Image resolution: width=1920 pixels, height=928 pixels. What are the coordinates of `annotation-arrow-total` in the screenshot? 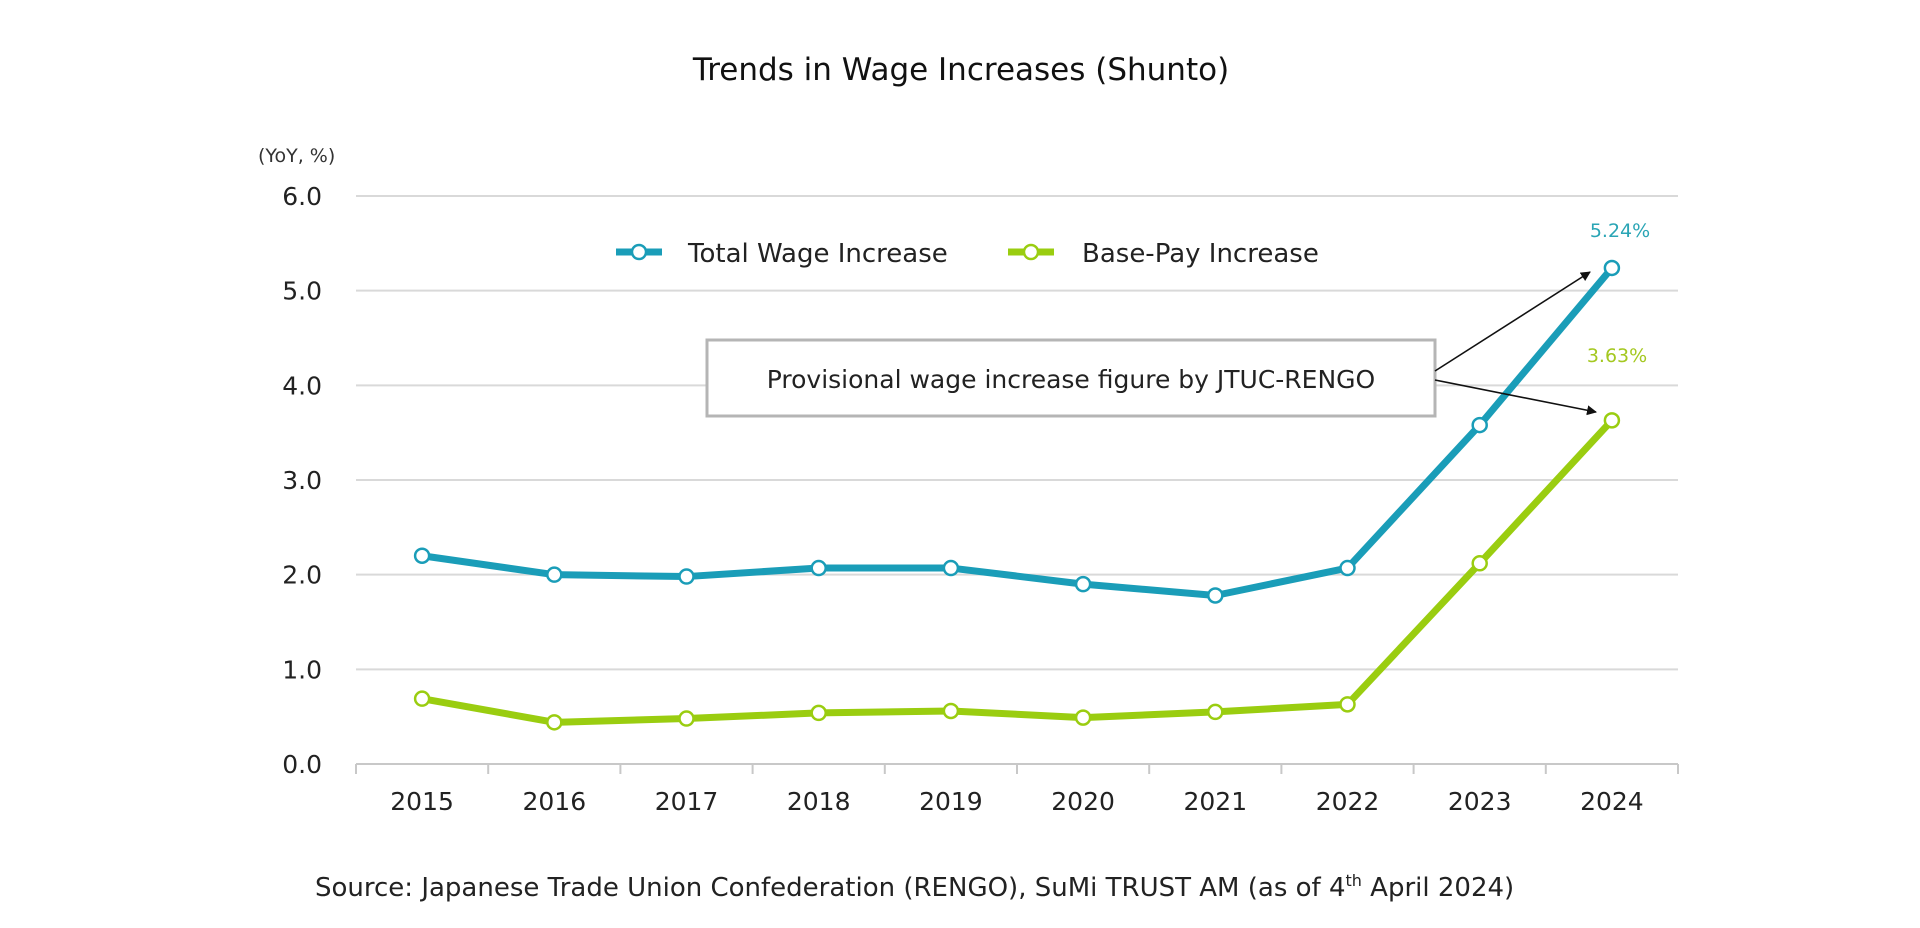 It's located at (1512, 321).